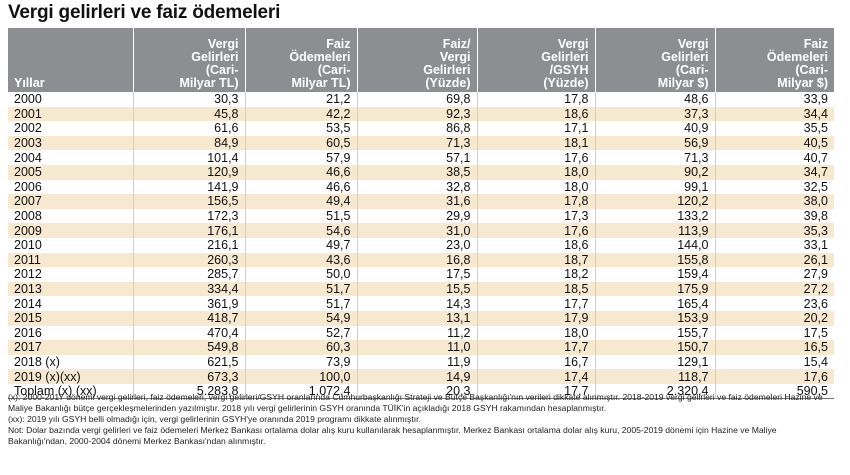 Image resolution: width=850 pixels, height=475 pixels. What do you see at coordinates (416, 201) in the screenshot?
I see `value-cell: 31,6` at bounding box center [416, 201].